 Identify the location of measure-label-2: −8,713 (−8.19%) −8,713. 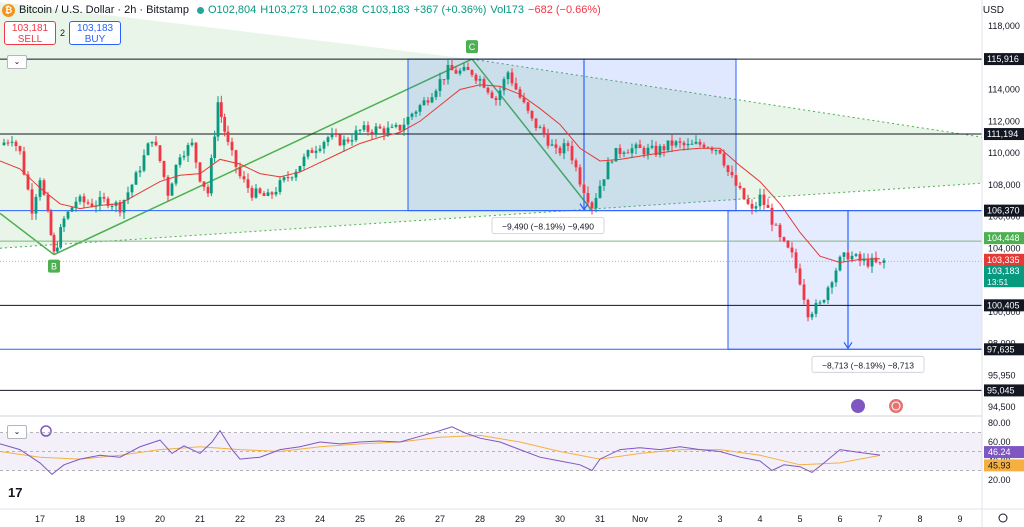
(868, 365).